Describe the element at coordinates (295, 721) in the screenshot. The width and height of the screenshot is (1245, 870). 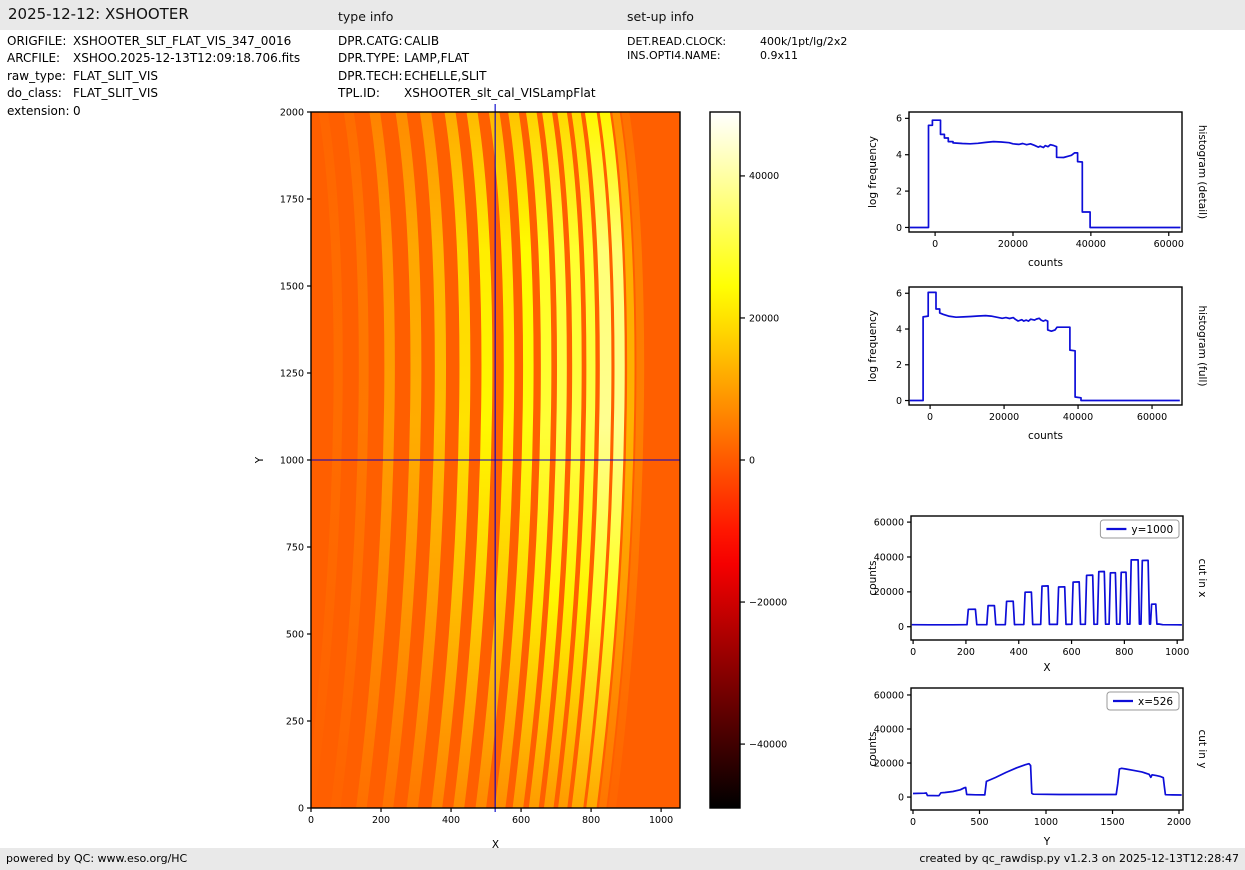
I see `y-tick-label: 250` at that location.